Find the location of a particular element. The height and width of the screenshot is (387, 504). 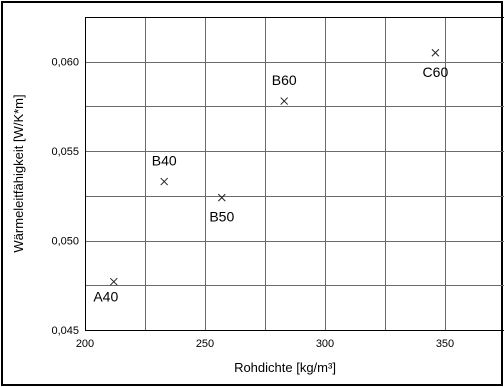

x-tick-label: 300 is located at coordinates (325, 344).